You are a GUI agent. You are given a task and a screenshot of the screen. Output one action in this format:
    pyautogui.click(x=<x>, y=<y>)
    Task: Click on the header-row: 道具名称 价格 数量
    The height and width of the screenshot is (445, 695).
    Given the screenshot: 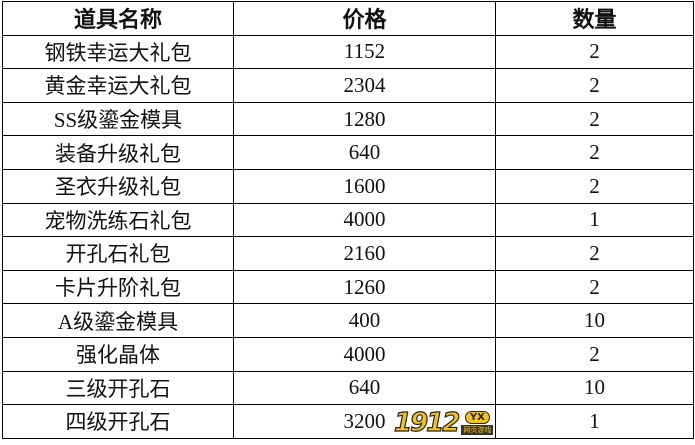 What is the action you would take?
    pyautogui.click(x=348, y=18)
    